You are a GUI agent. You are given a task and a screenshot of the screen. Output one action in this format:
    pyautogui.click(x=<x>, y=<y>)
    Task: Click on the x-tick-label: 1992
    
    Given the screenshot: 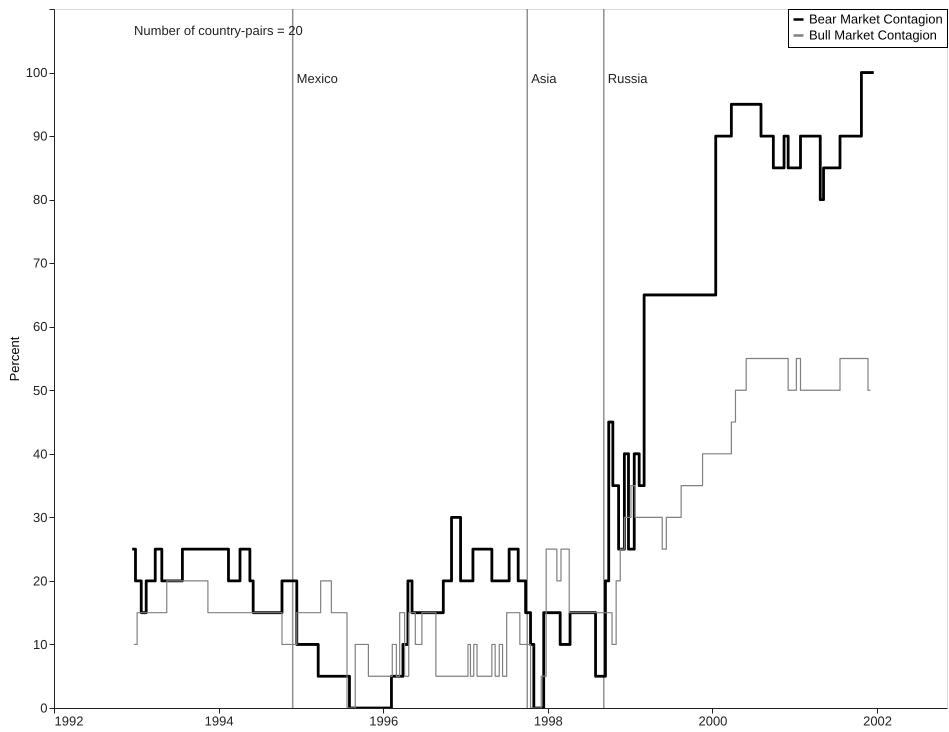 What is the action you would take?
    pyautogui.click(x=69, y=721)
    